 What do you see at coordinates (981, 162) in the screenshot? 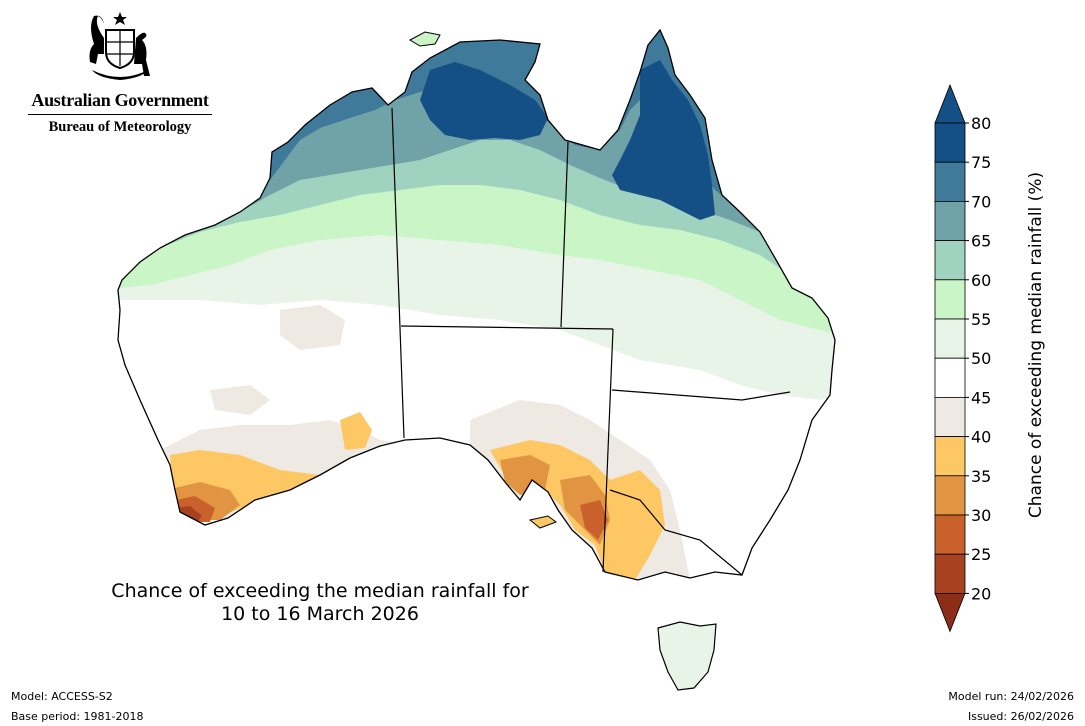
I see `colorbar-tick-label: 75` at bounding box center [981, 162].